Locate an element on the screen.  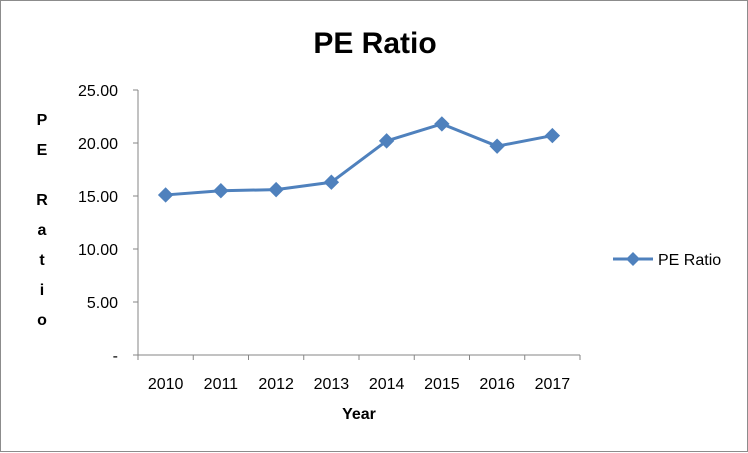
y-tick-label: 5.00 is located at coordinates (102, 303).